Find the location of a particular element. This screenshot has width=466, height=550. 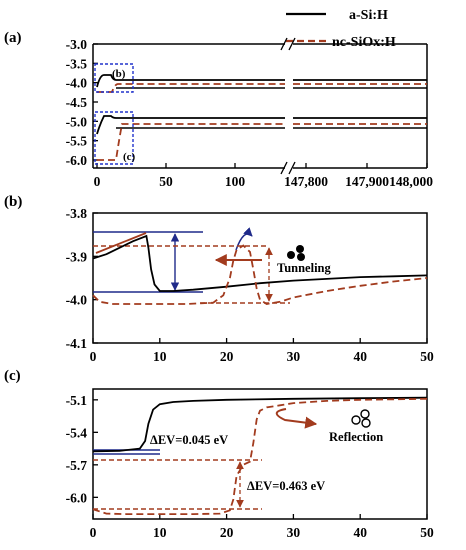

panel-c-x-tick-label: 0 is located at coordinates (93, 532).